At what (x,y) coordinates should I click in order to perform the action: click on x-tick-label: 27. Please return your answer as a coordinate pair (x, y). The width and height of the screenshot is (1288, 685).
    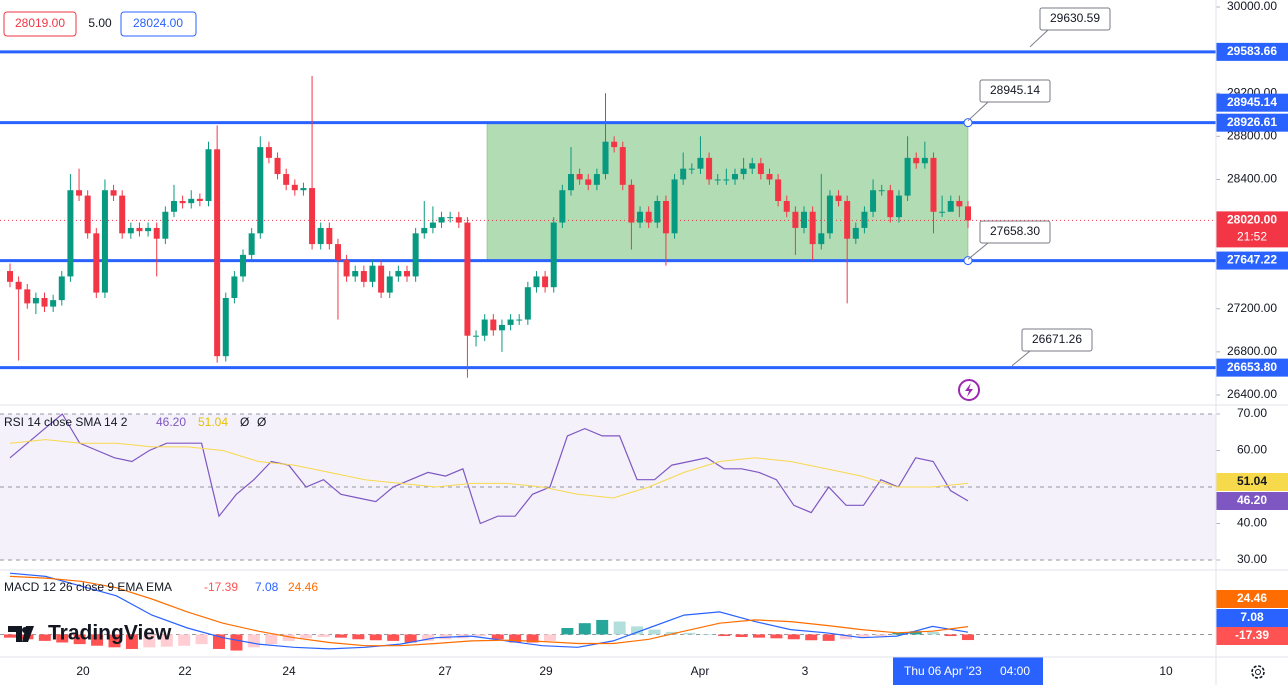
    Looking at the image, I should click on (445, 671).